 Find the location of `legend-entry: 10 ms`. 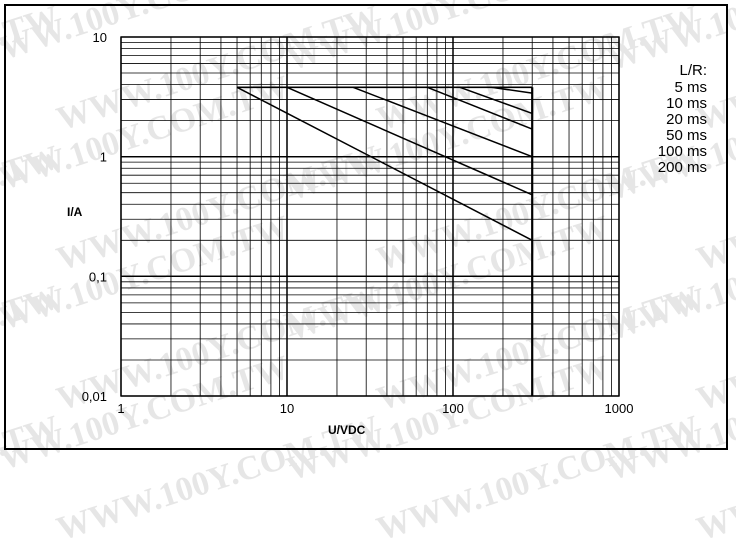

legend-entry: 10 ms is located at coordinates (686, 103).